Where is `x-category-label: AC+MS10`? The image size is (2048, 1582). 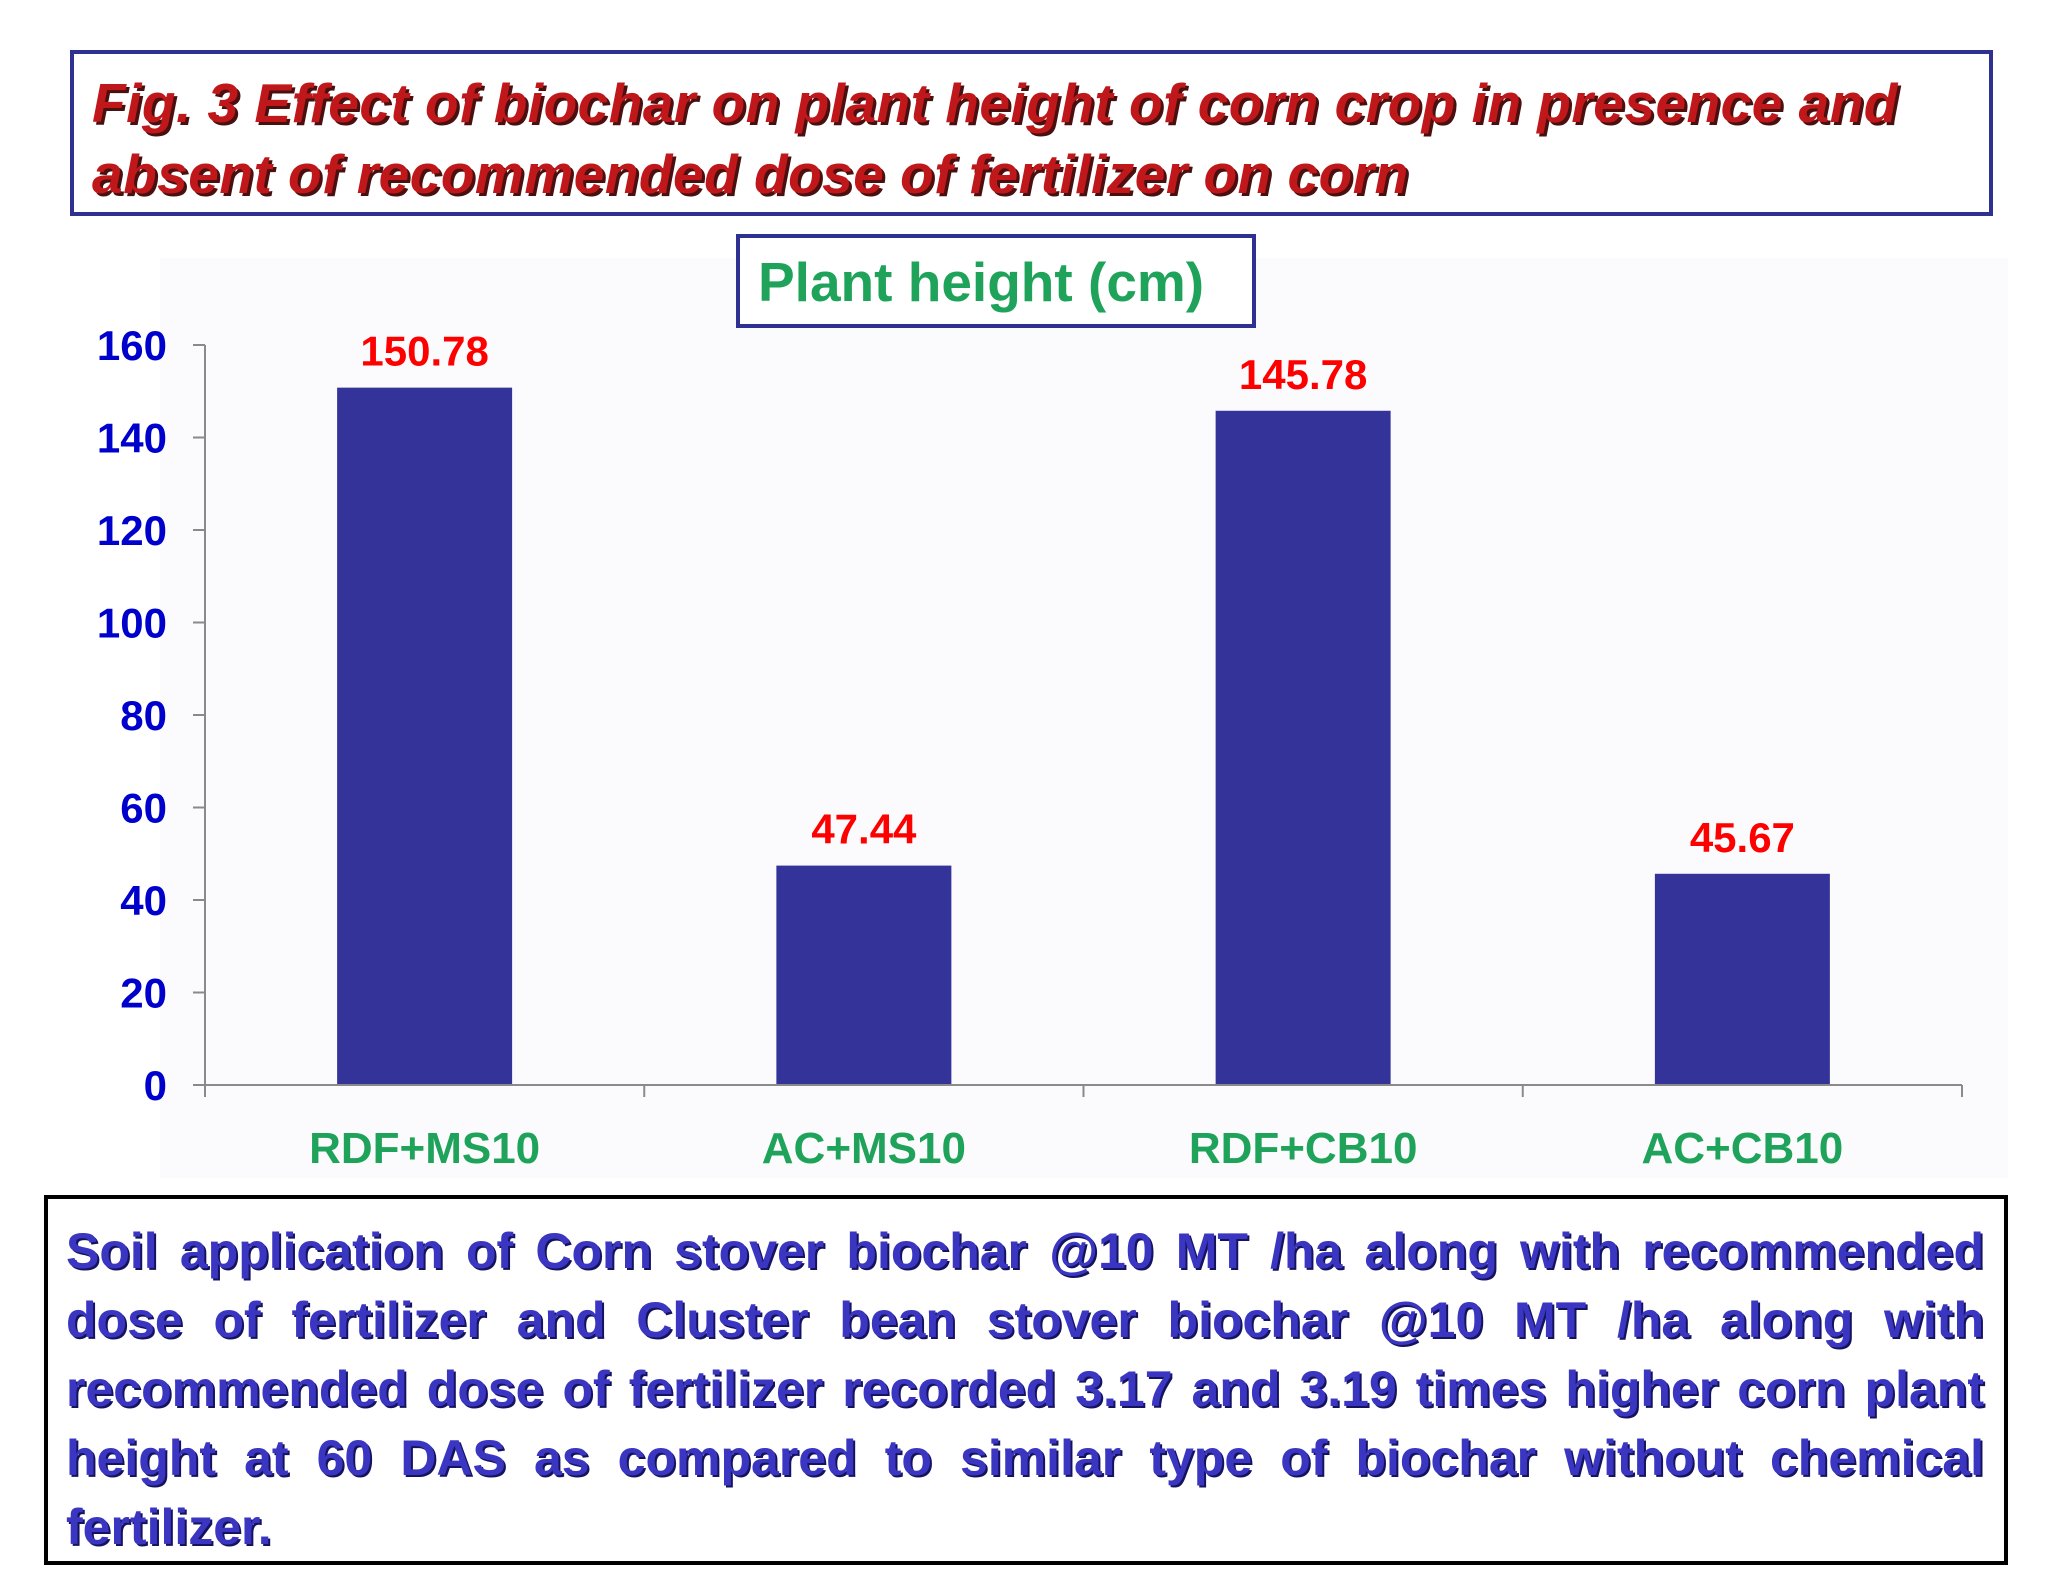
x-category-label: AC+MS10 is located at coordinates (864, 1148).